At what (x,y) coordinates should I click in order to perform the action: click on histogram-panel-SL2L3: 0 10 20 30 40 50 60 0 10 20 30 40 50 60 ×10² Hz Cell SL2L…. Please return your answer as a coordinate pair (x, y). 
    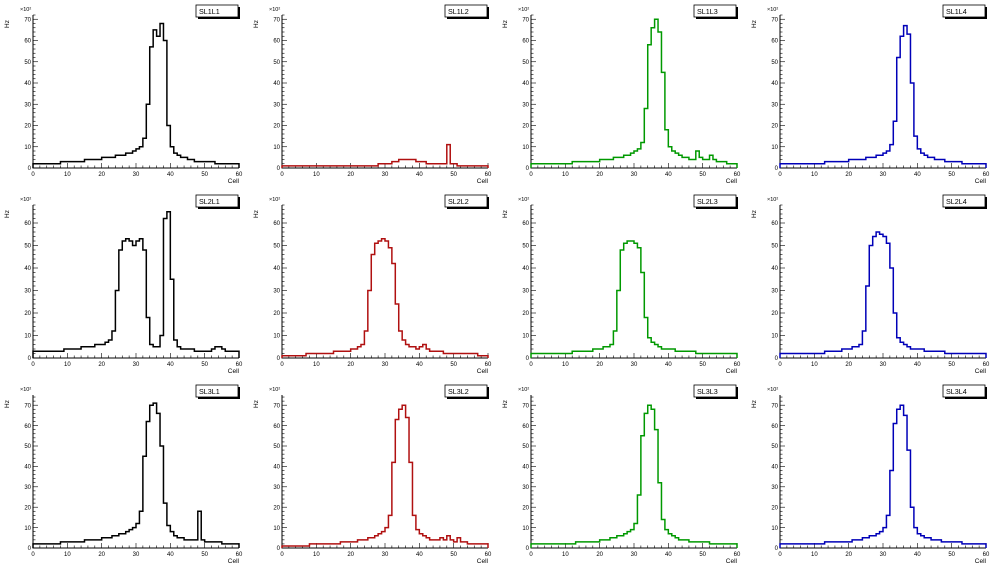
    Looking at the image, I should click on (622, 285).